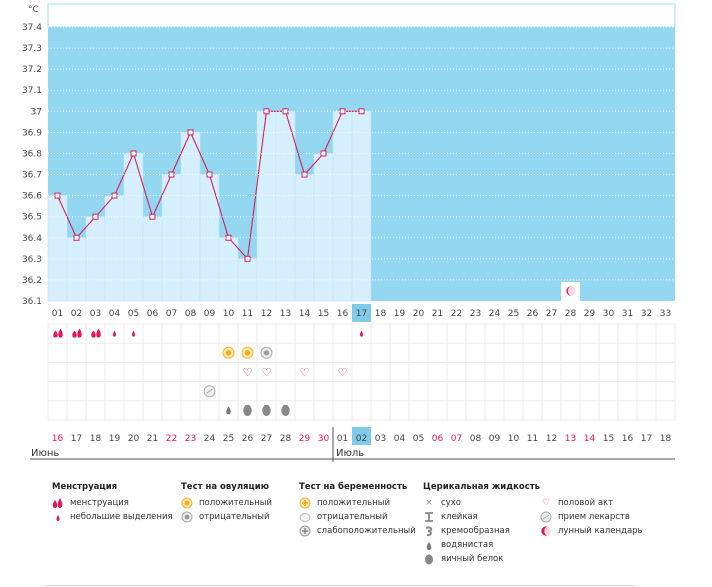 The height and width of the screenshot is (587, 712). I want to click on day-number-label: 07, so click(171, 314).